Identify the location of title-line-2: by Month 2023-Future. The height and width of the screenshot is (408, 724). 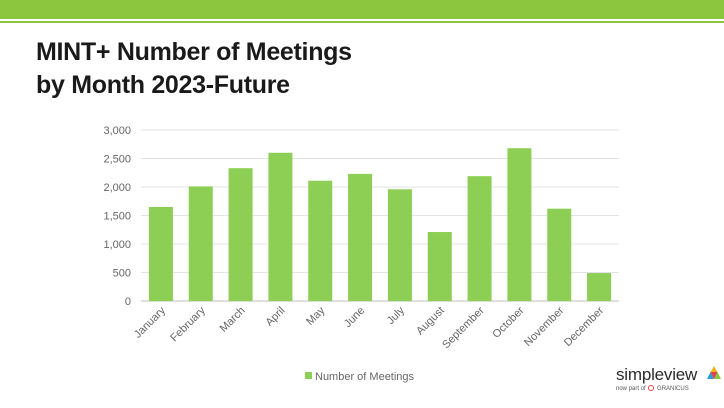
(163, 85).